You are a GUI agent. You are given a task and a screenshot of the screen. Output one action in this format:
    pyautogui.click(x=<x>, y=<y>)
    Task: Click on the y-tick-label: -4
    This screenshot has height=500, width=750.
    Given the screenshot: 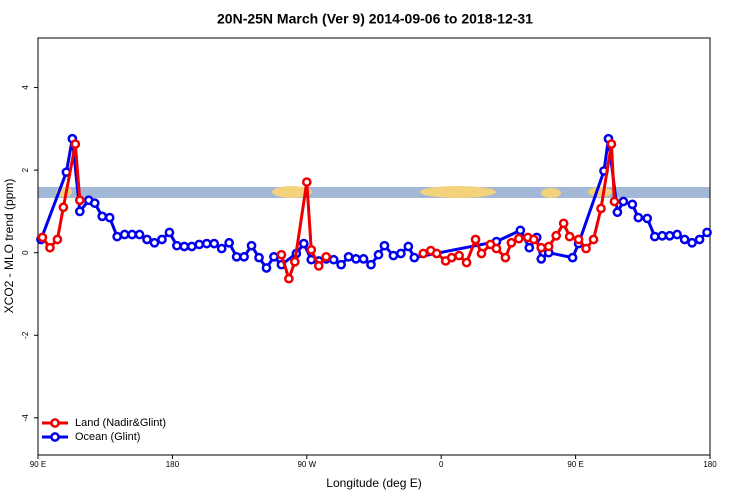 What is the action you would take?
    pyautogui.click(x=25, y=418)
    